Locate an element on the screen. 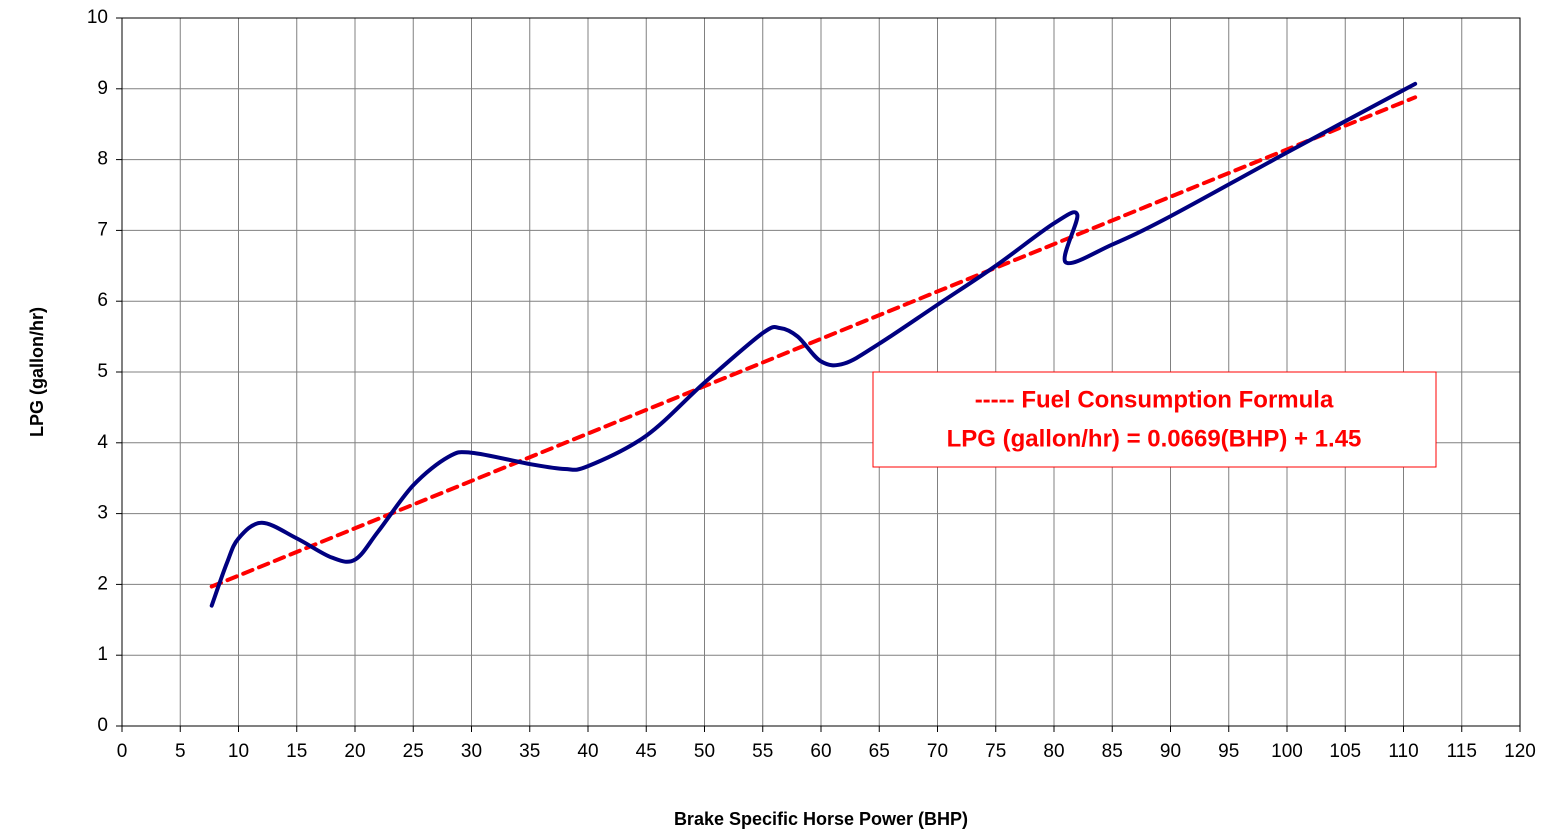  x-tick-label: 75 is located at coordinates (995, 751).